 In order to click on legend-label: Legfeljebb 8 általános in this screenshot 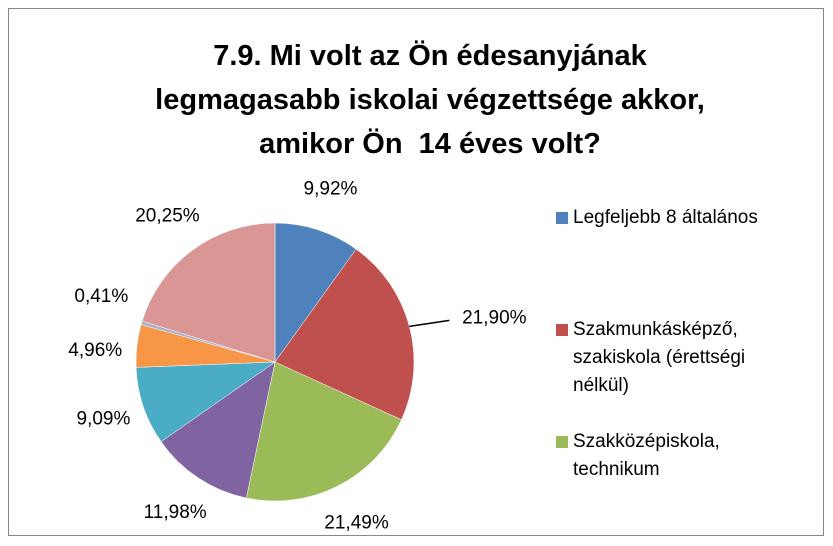, I will do `click(665, 217)`.